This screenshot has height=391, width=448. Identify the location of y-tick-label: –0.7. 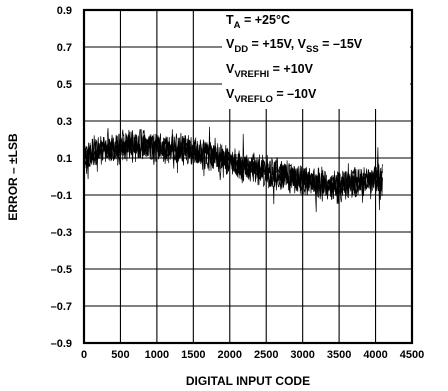
(61, 307).